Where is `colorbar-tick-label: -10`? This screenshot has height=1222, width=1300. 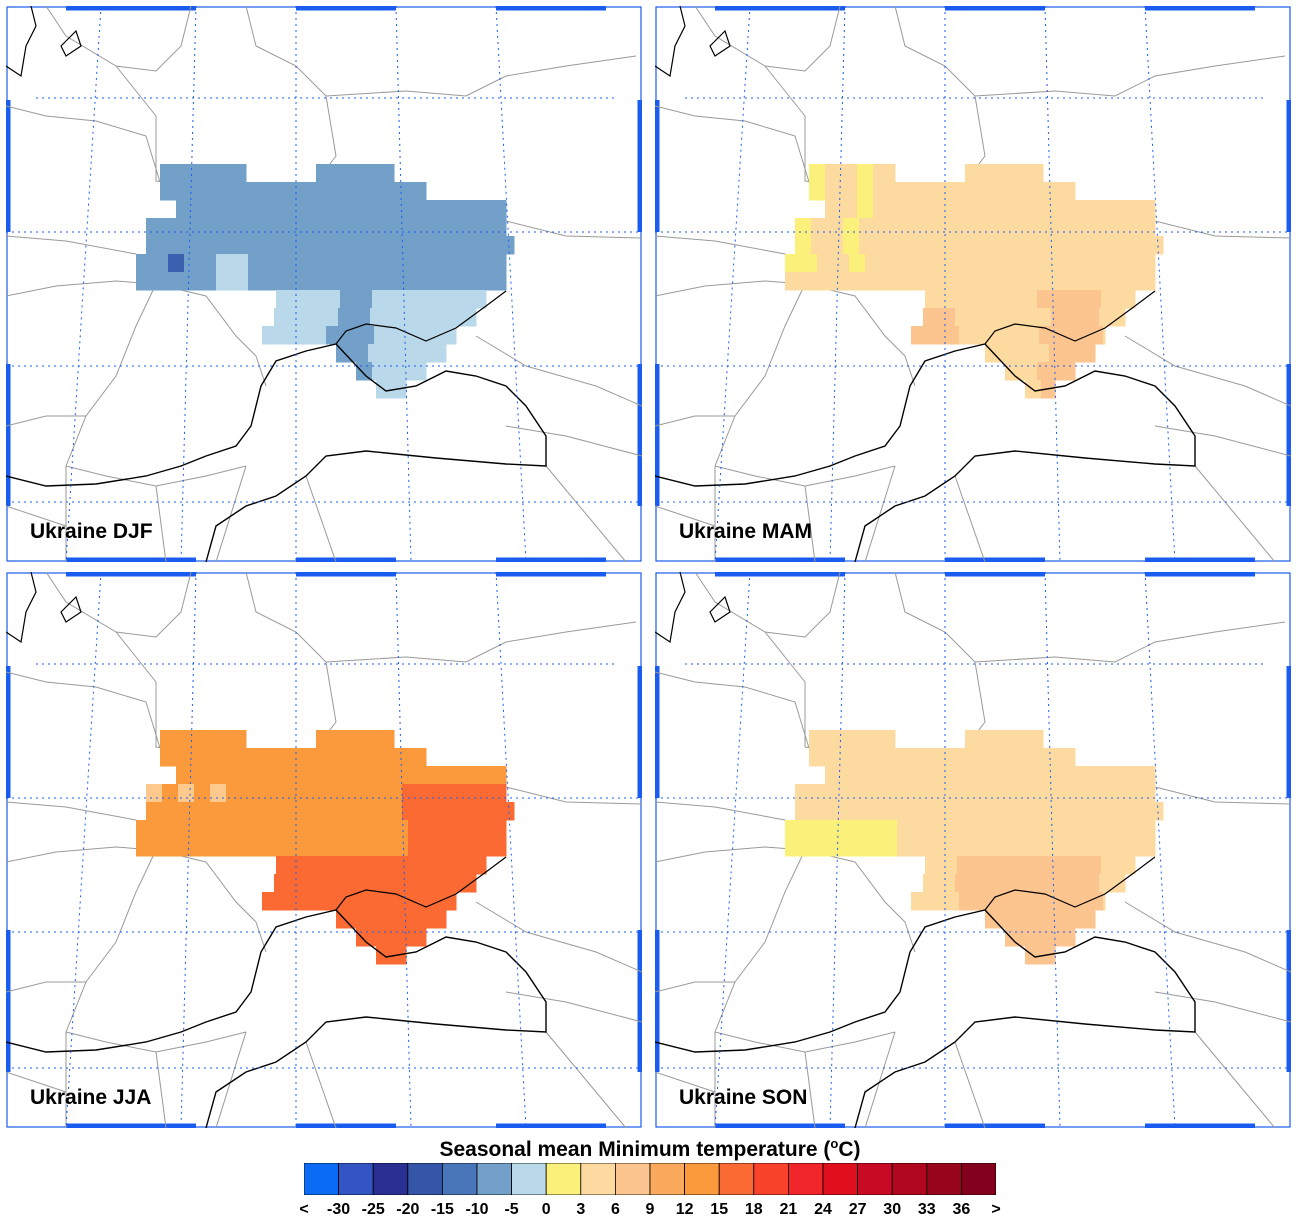 colorbar-tick-label: -10 is located at coordinates (477, 1209).